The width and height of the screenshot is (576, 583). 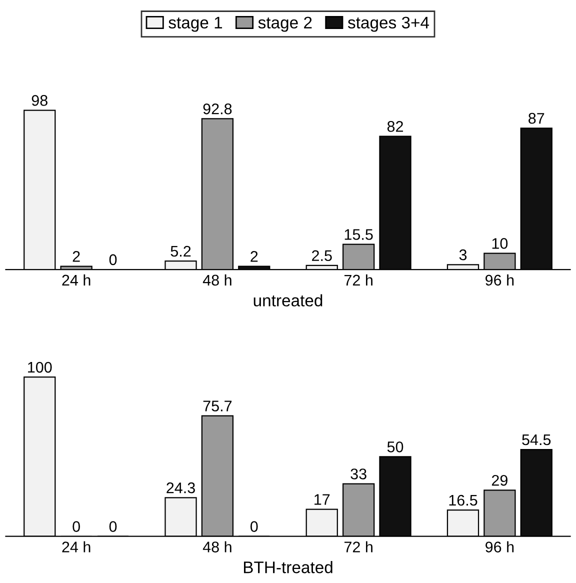 What do you see at coordinates (288, 300) in the screenshot?
I see `x-axis-title: untreated` at bounding box center [288, 300].